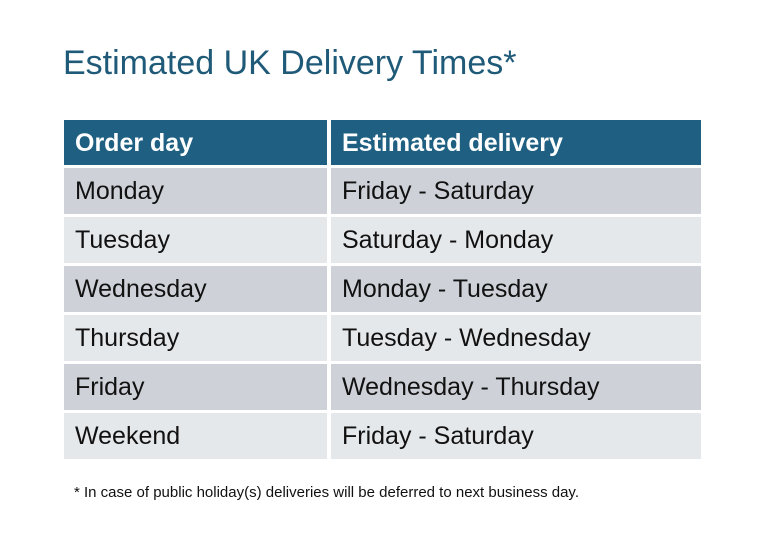 The image size is (769, 555). What do you see at coordinates (516, 240) in the screenshot?
I see `delivery-cell: Saturday - Monday` at bounding box center [516, 240].